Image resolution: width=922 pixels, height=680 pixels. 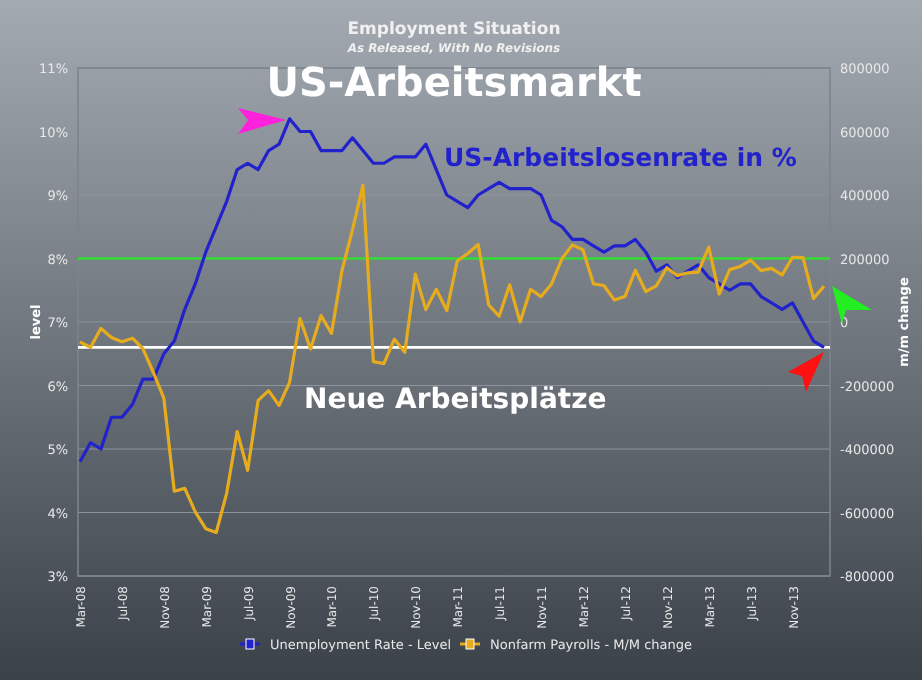 I want to click on annotation: US-Arbeitsmarkt, so click(x=454, y=82).